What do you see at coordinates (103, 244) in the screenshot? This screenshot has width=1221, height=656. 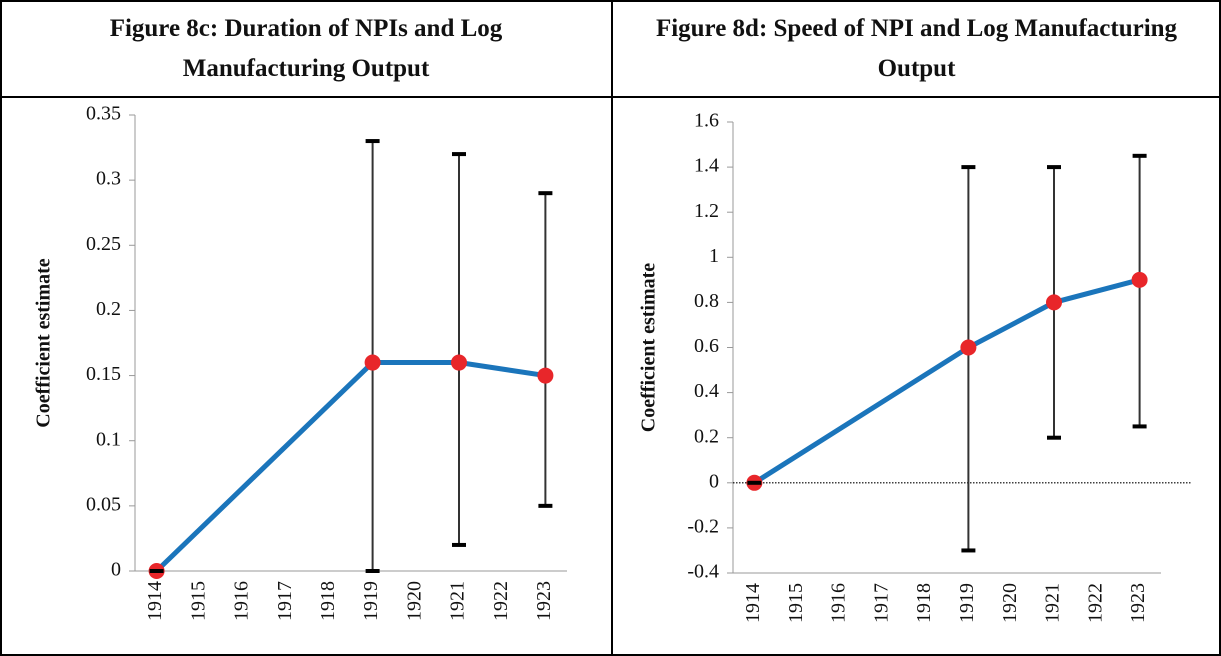 I see `y-tick-label: 0.25` at bounding box center [103, 244].